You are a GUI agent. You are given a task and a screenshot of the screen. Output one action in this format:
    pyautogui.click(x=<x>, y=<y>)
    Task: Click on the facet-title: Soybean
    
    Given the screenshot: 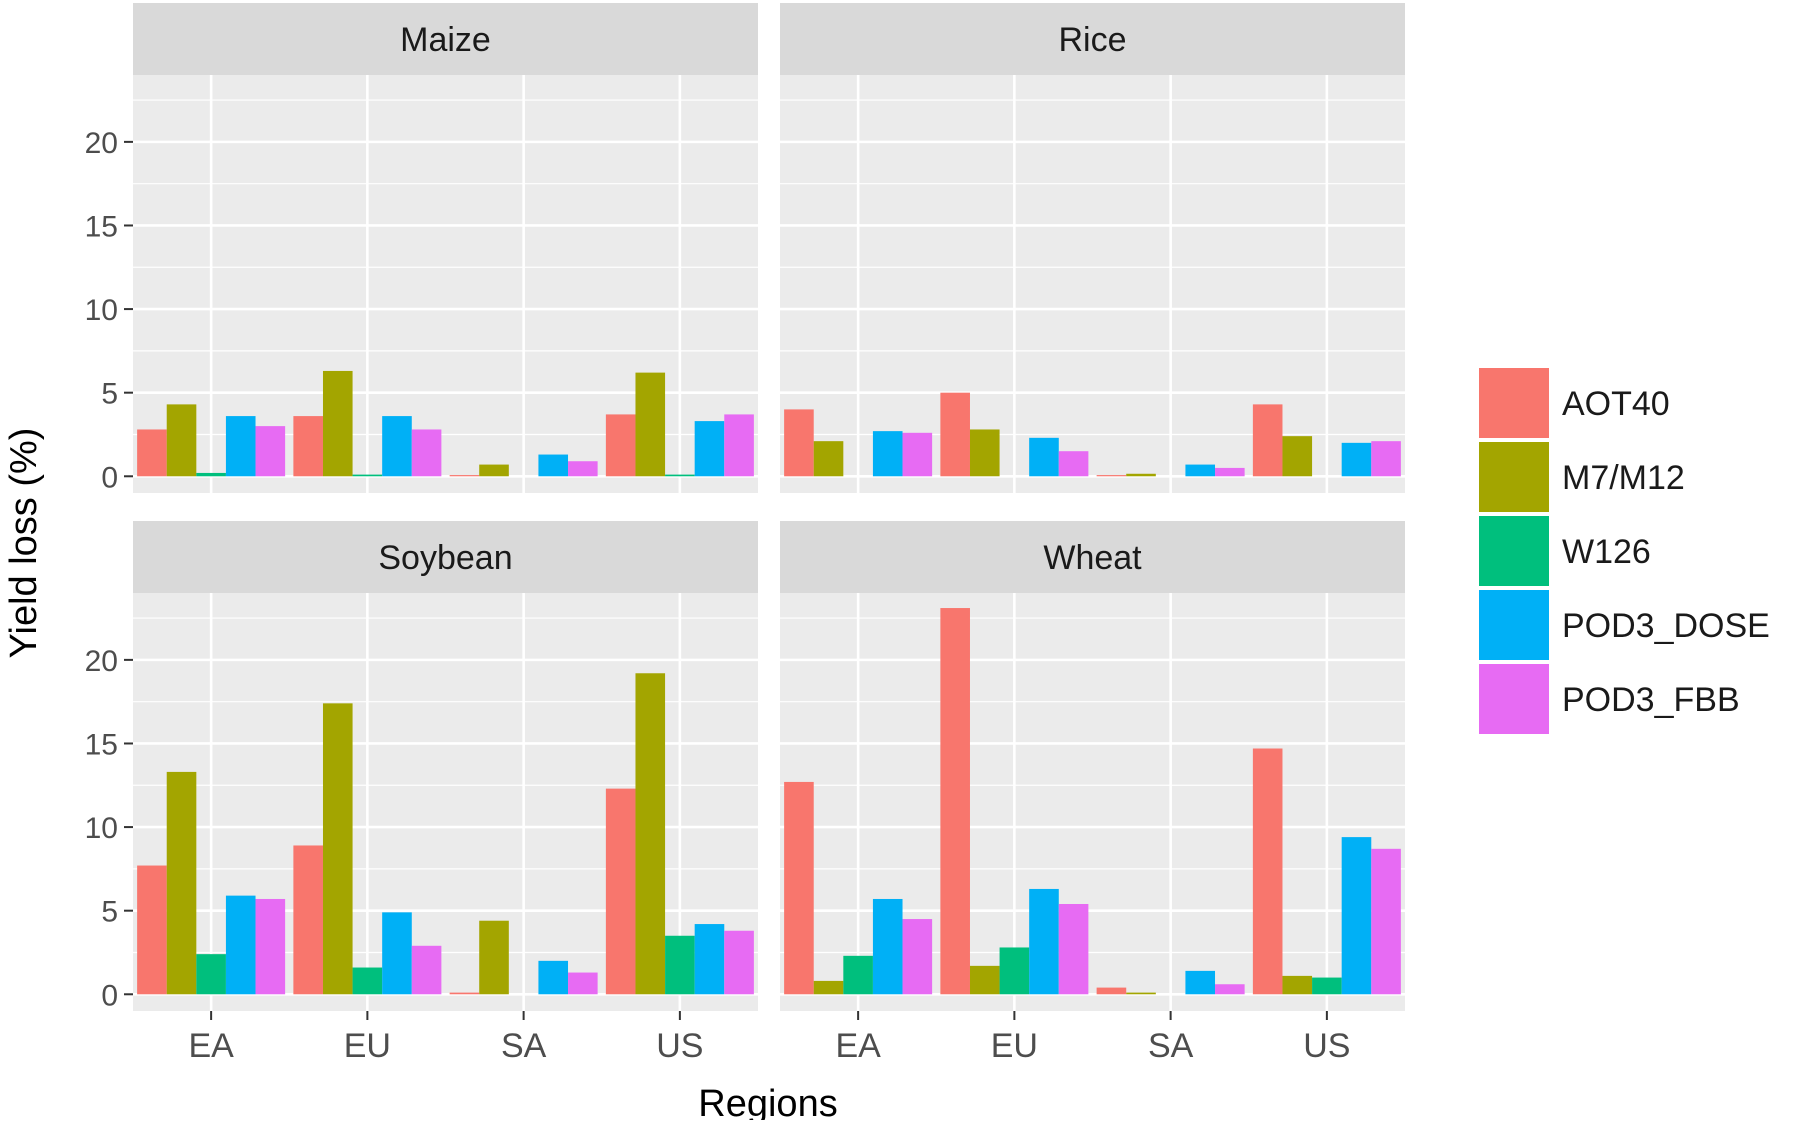 What is the action you would take?
    pyautogui.click(x=445, y=558)
    